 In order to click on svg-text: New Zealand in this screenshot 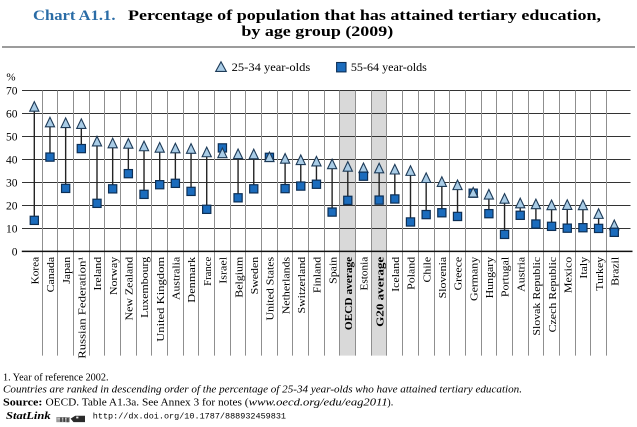, I will do `click(130, 288)`.